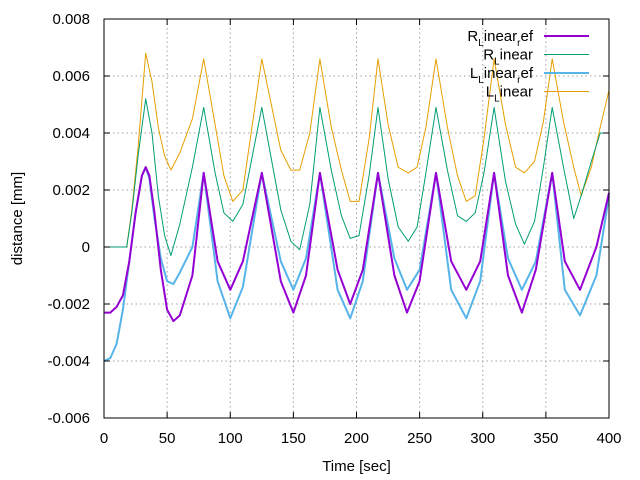 This screenshot has width=640, height=480. What do you see at coordinates (68, 361) in the screenshot?
I see `y-tick-label: -0.004` at bounding box center [68, 361].